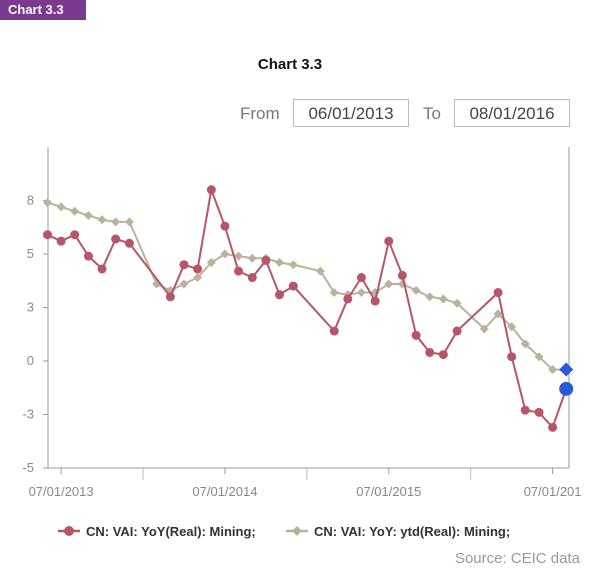  I want to click on y-tick-label: 8, so click(30, 200).